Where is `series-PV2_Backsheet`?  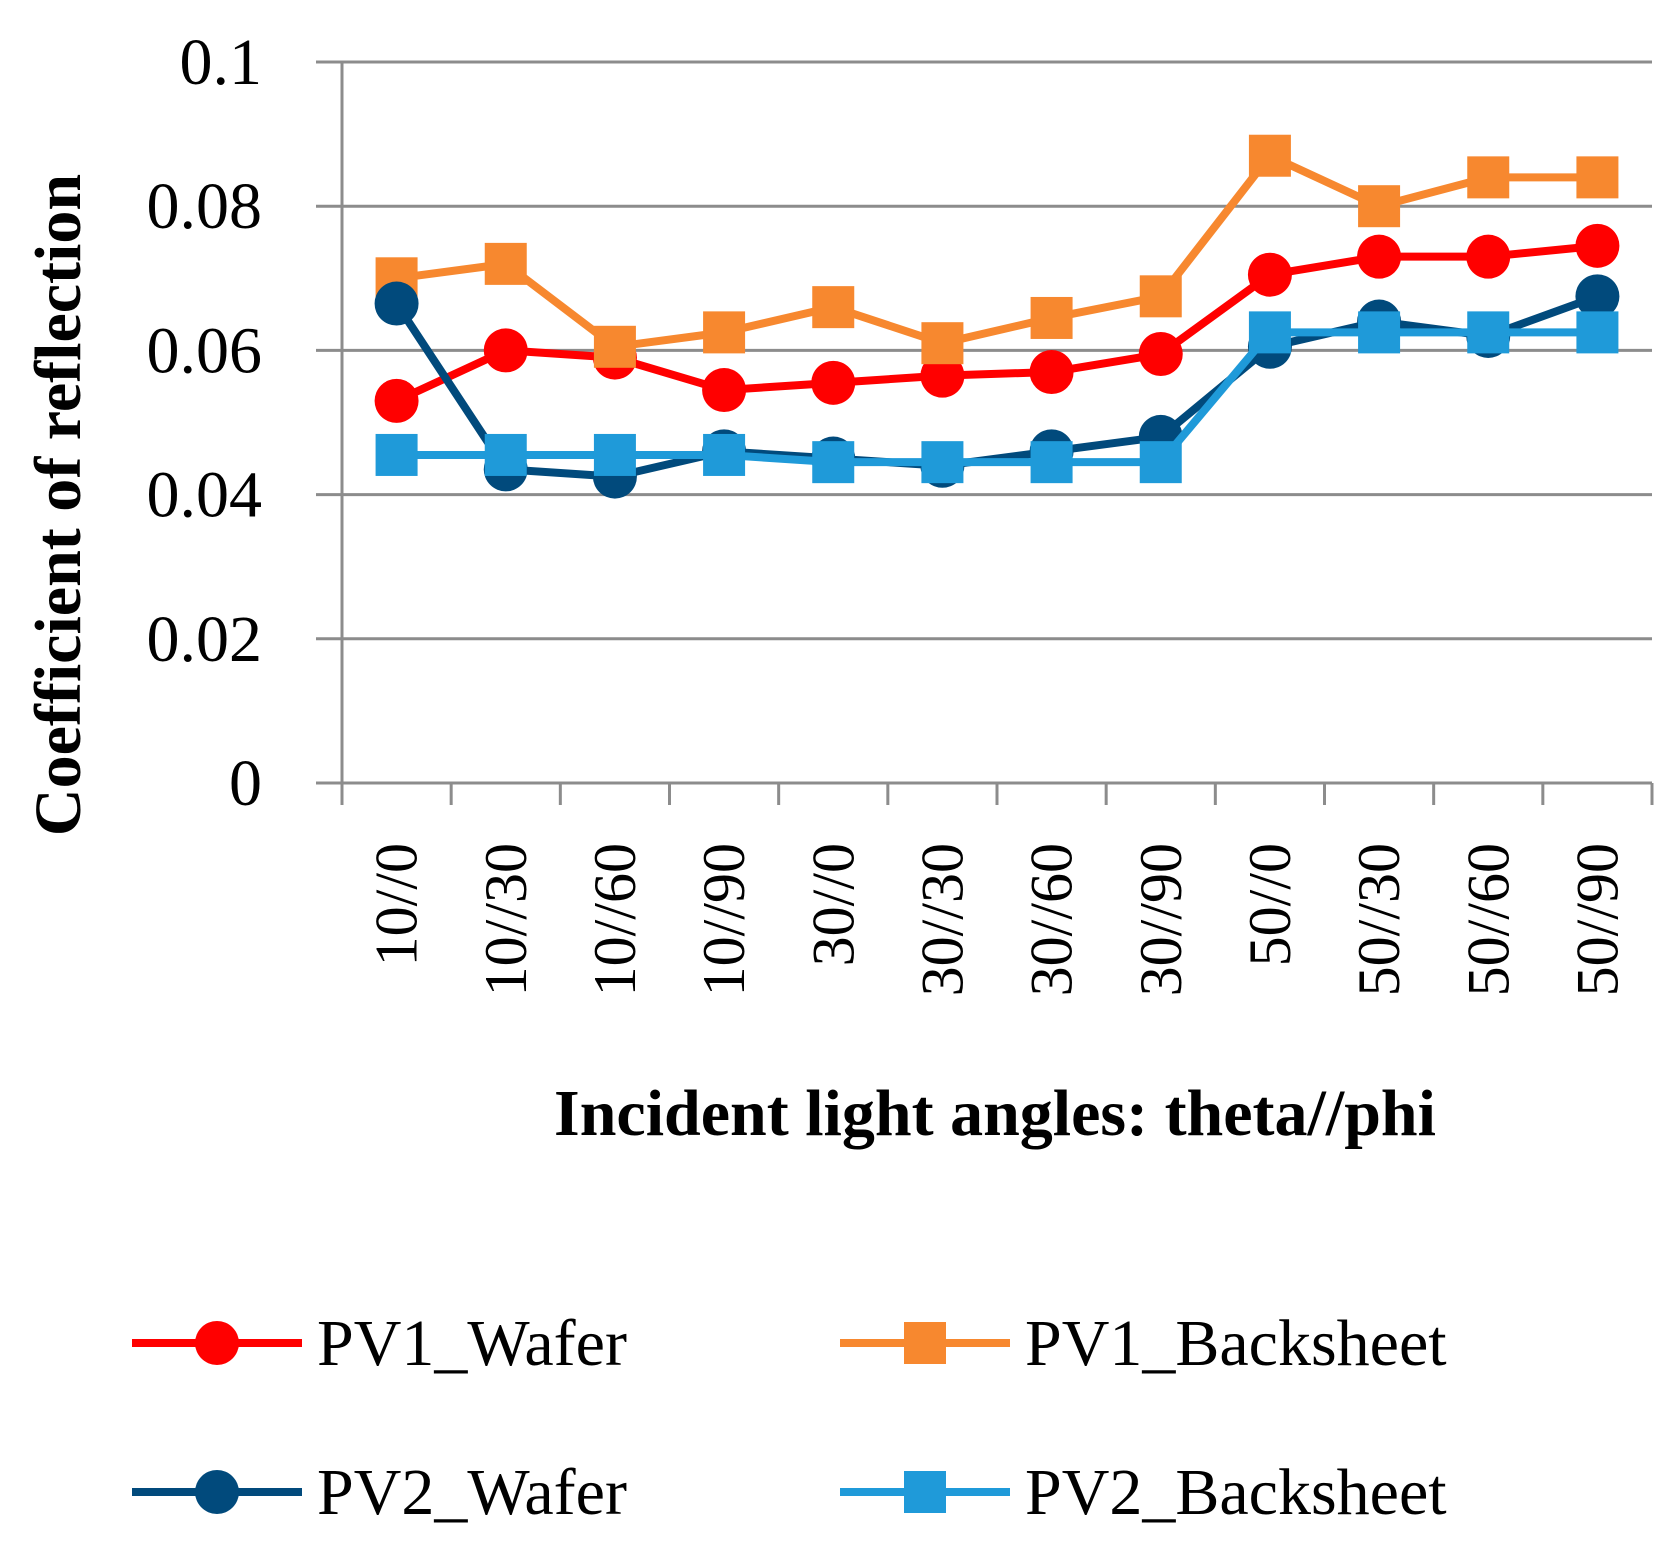 series-PV2_Backsheet is located at coordinates (997, 397).